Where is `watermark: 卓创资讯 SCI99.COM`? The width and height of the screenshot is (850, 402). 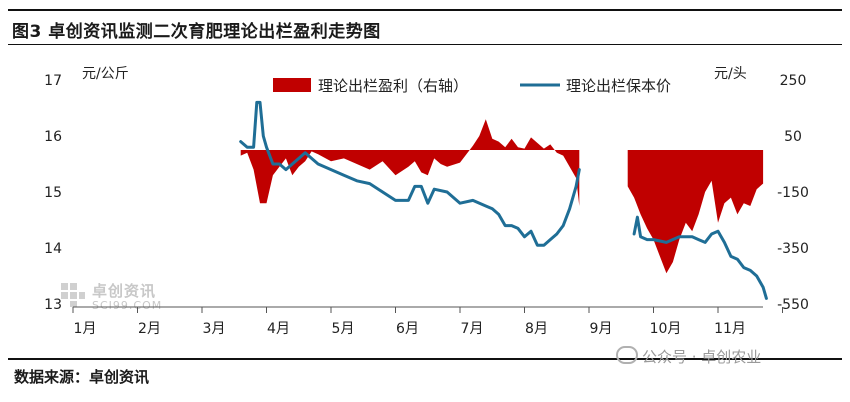 watermark: 卓创资讯 SCI99.COM is located at coordinates (111, 296).